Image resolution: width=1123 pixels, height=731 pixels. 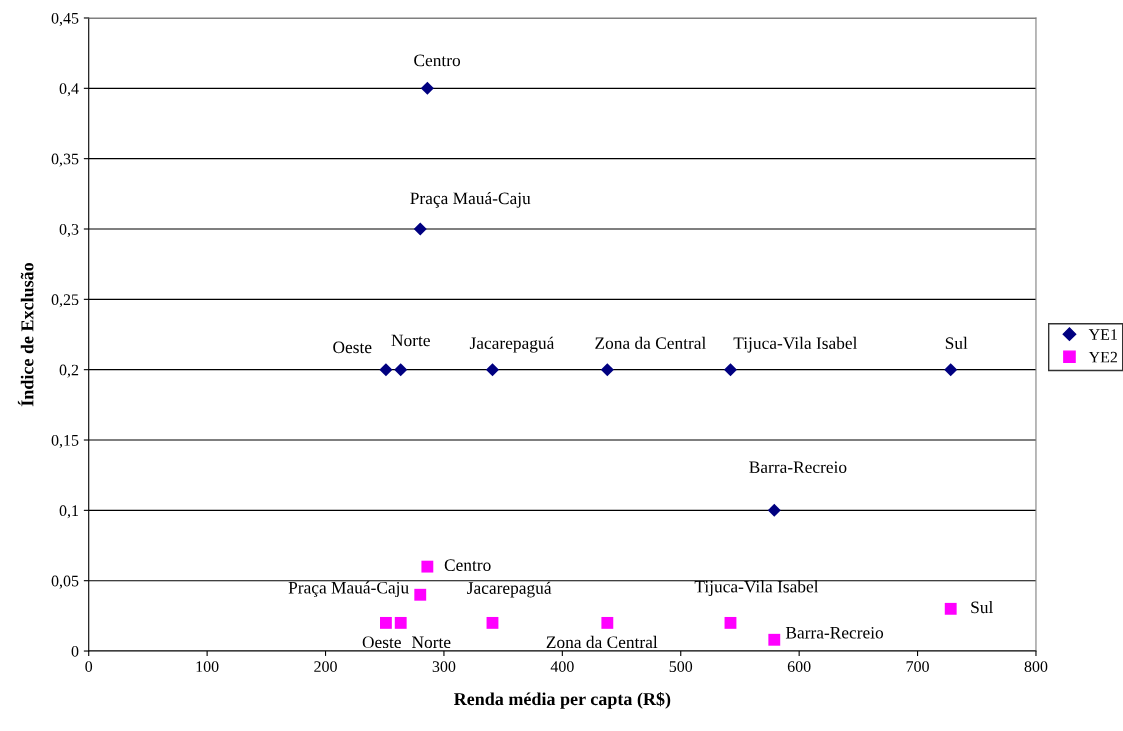 What do you see at coordinates (65, 160) in the screenshot?
I see `y-tick-label: 0,35` at bounding box center [65, 160].